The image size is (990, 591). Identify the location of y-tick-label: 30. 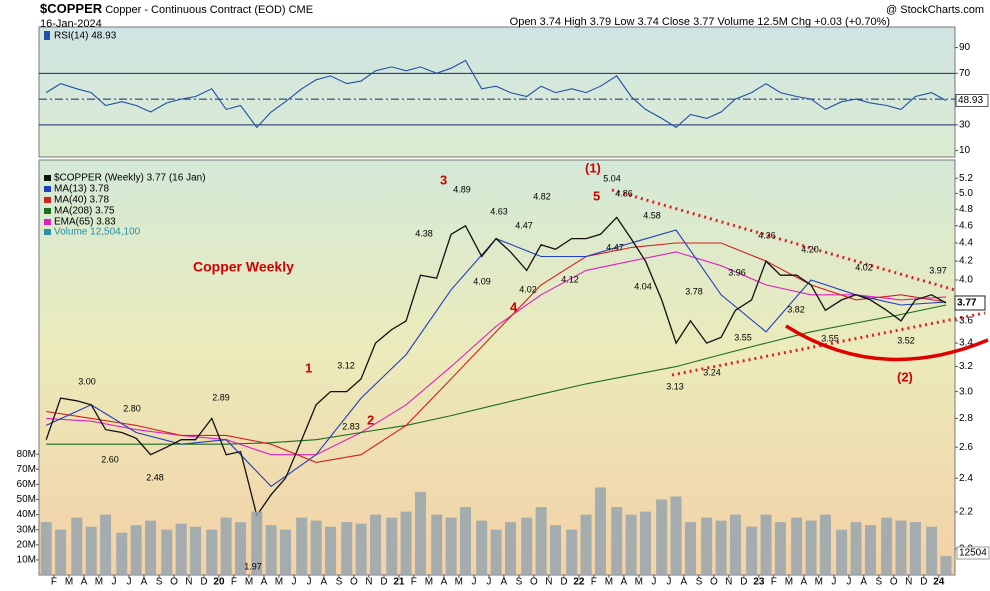
(965, 124).